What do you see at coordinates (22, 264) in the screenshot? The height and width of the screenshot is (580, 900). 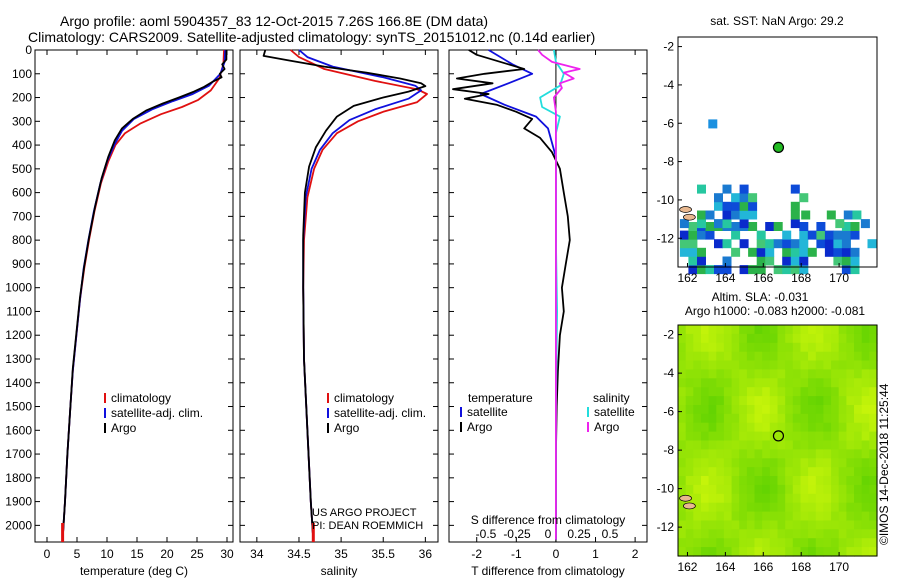 I see `depth-tick-label: 900` at bounding box center [22, 264].